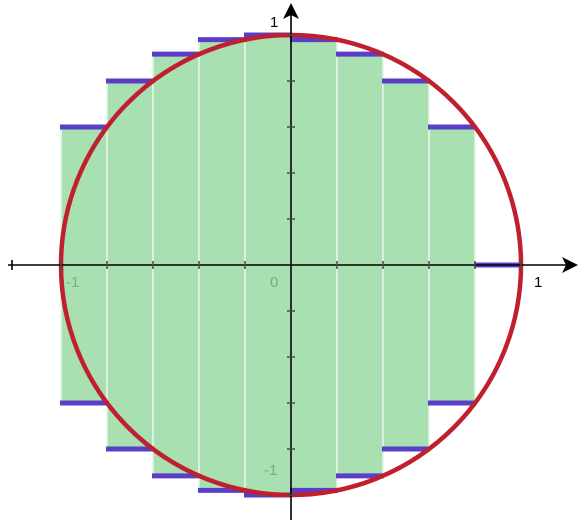 This screenshot has height=522, width=578. Describe the element at coordinates (291, 11) in the screenshot. I see `y-axis-arrow` at that location.